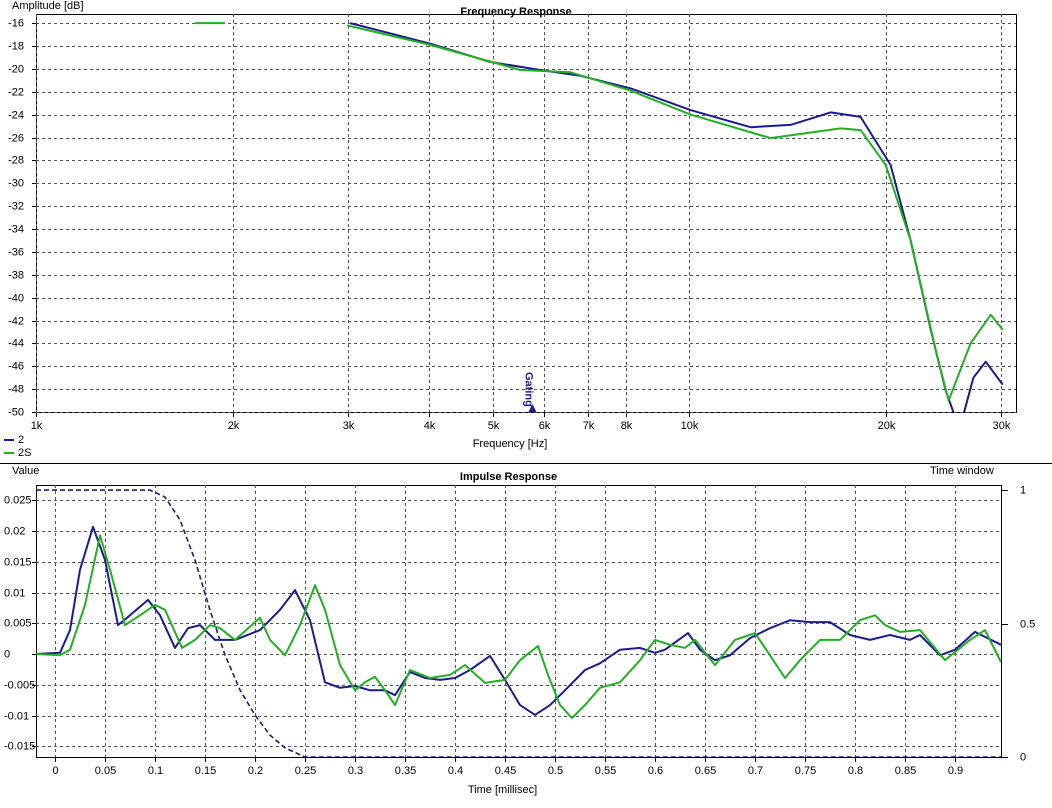  I want to click on x-tick-label: 0.25, so click(305, 771).